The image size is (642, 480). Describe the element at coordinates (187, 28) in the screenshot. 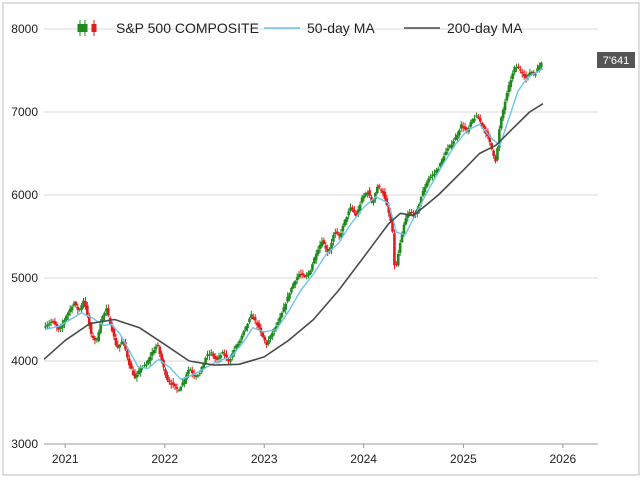

I see `legend-label-sp500: S&P 500 COMPOSITE` at that location.